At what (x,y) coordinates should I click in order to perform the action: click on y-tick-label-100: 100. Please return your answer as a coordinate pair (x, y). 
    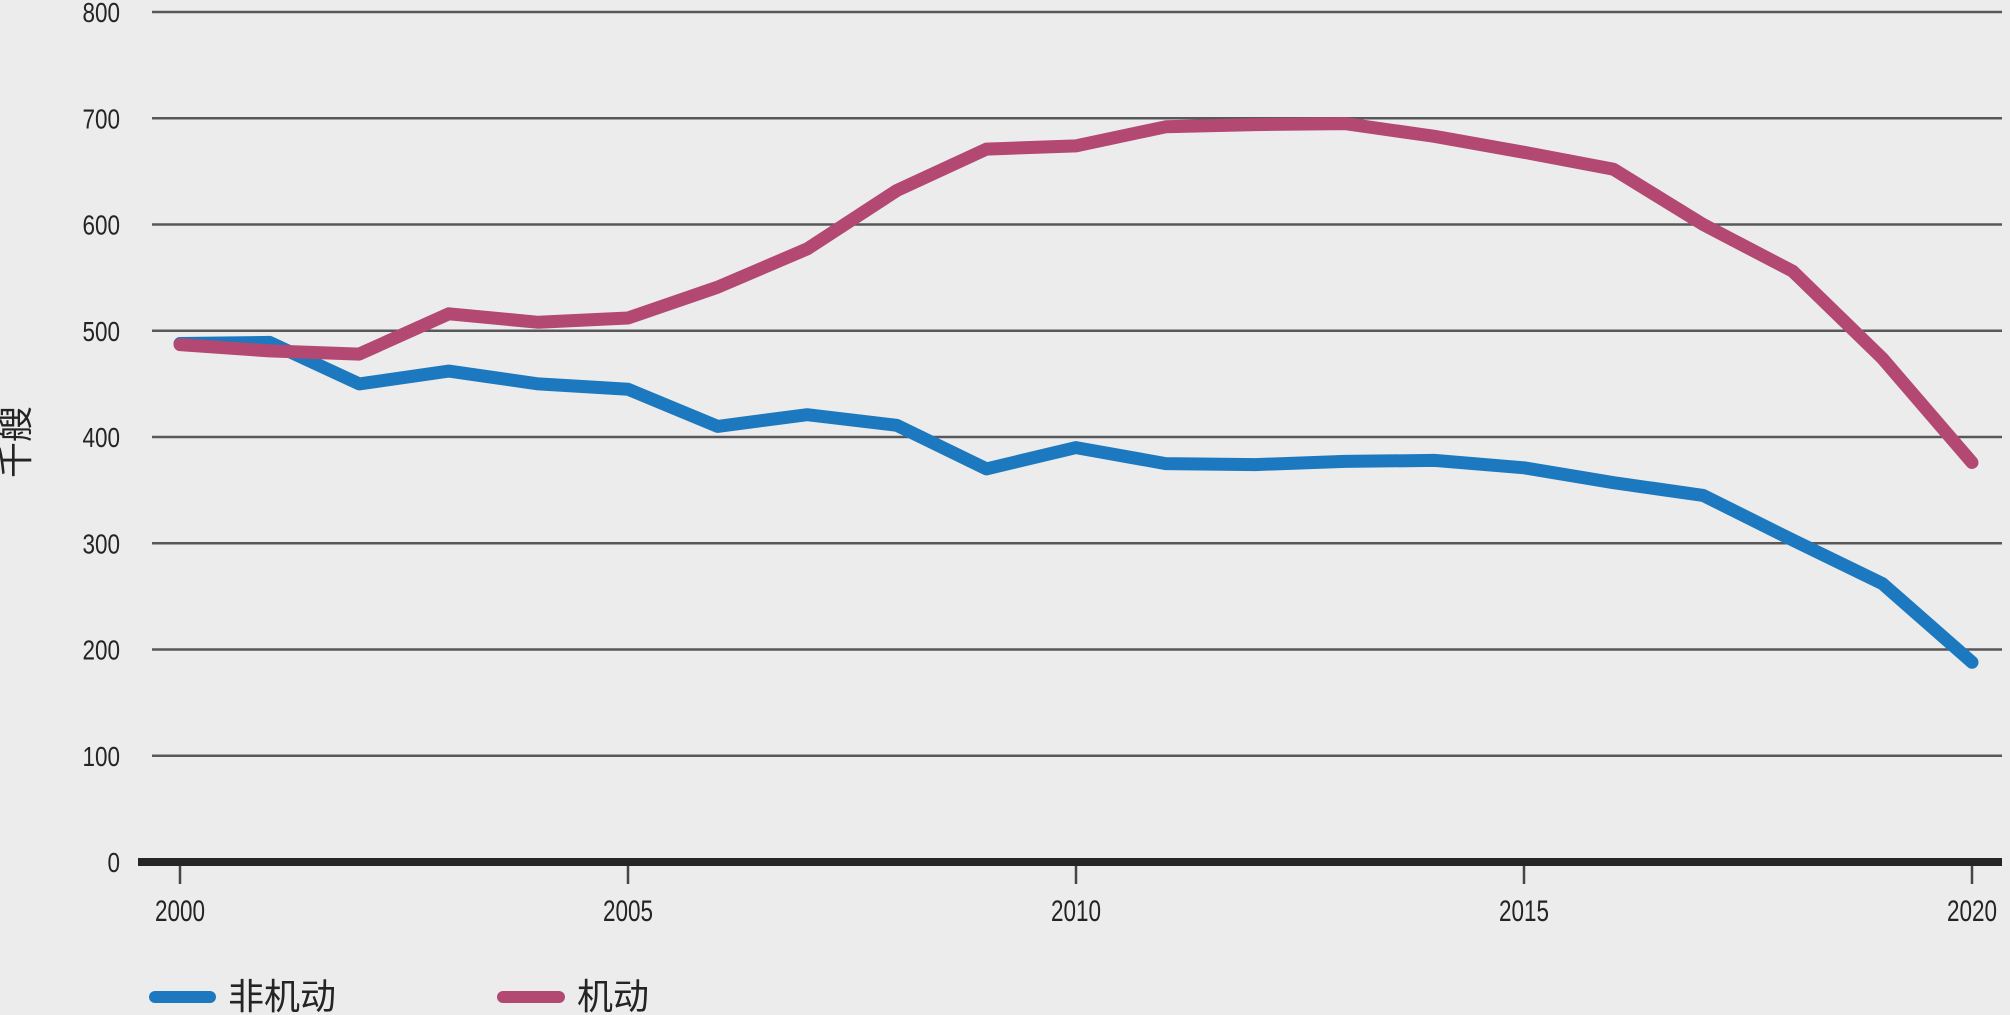
    Looking at the image, I should click on (102, 756).